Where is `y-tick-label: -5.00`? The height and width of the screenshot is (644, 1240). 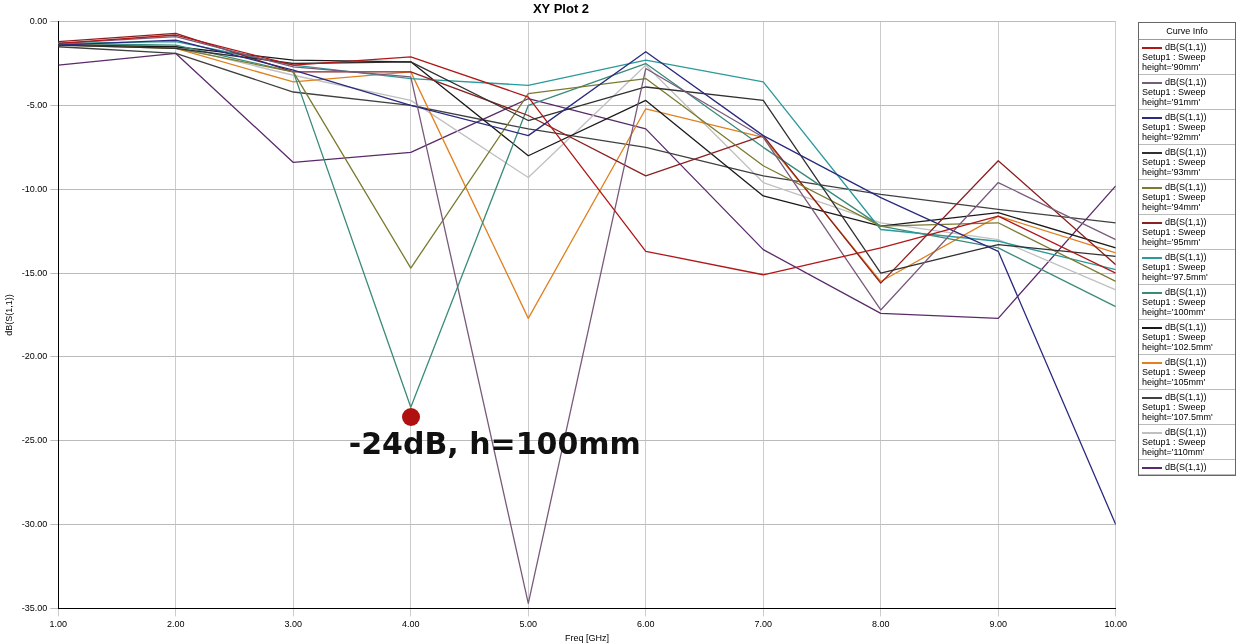 y-tick-label: -5.00 is located at coordinates (37, 104).